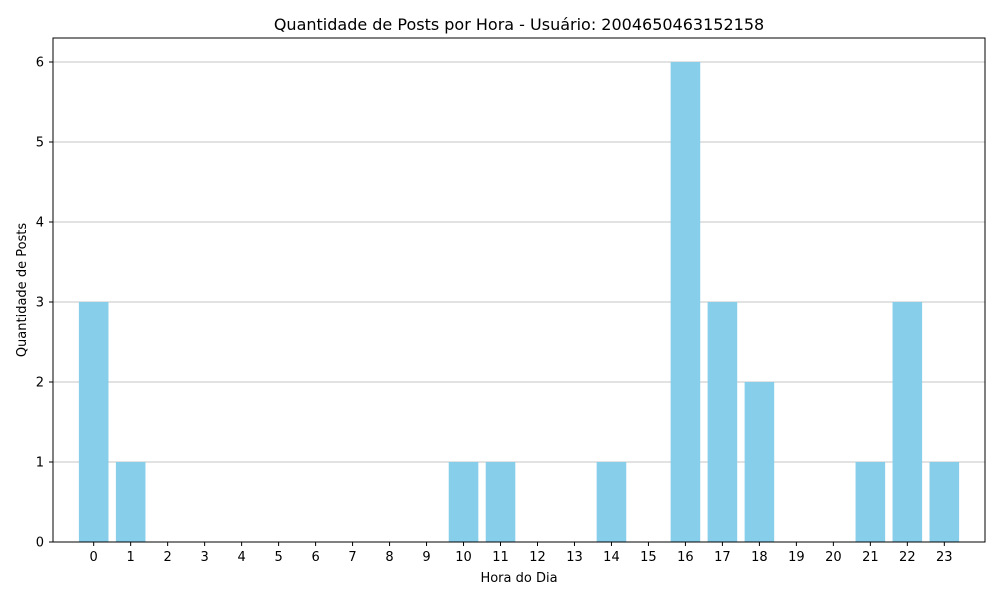 The width and height of the screenshot is (1000, 604). Describe the element at coordinates (870, 557) in the screenshot. I see `x-tick-label: 21` at that location.